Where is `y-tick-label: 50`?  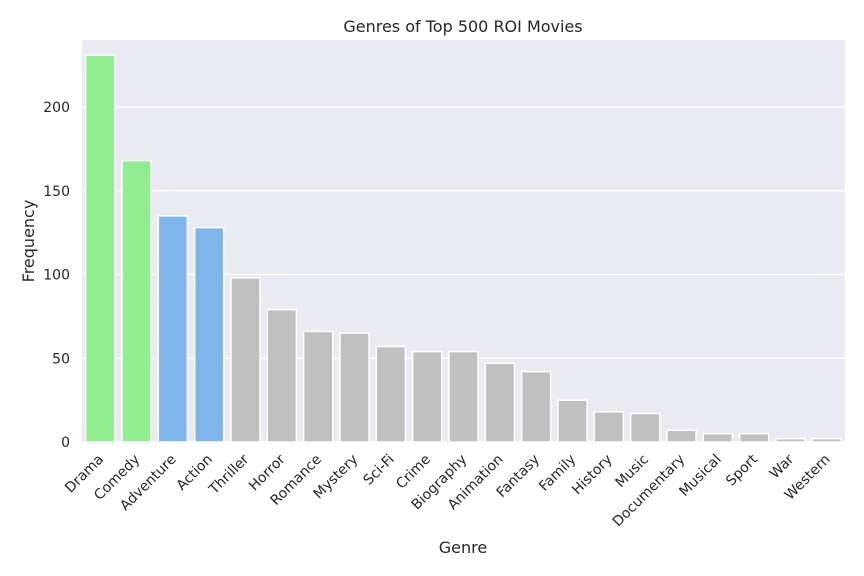 y-tick-label: 50 is located at coordinates (61, 359).